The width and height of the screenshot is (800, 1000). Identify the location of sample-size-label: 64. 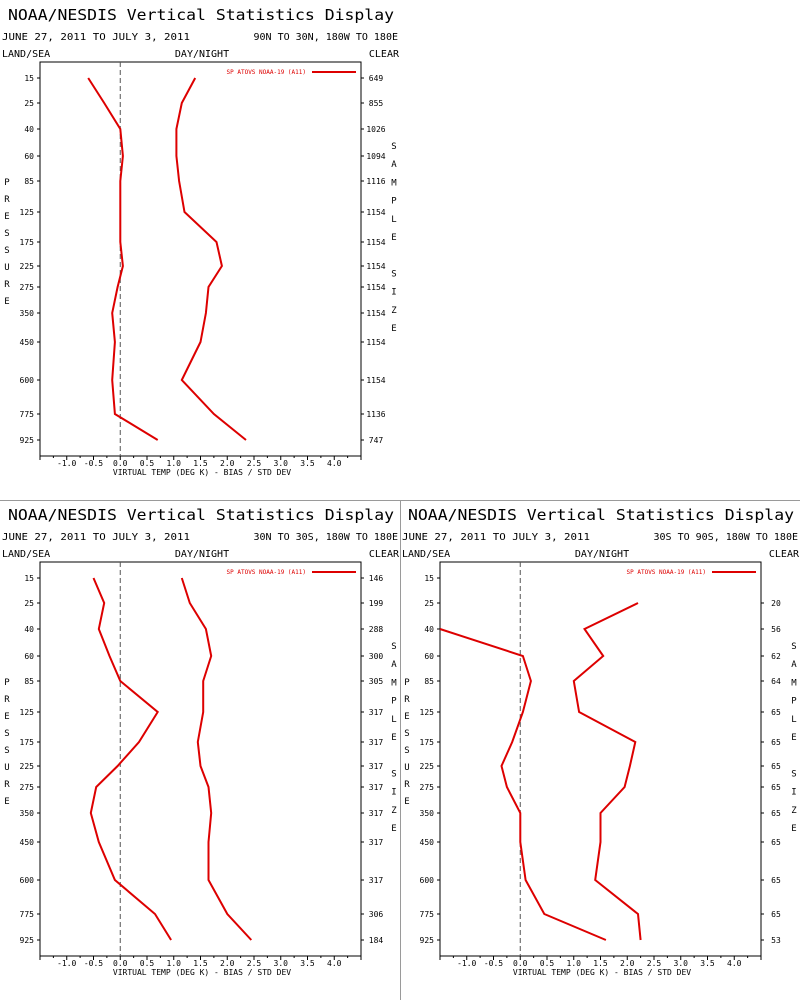
(776, 681).